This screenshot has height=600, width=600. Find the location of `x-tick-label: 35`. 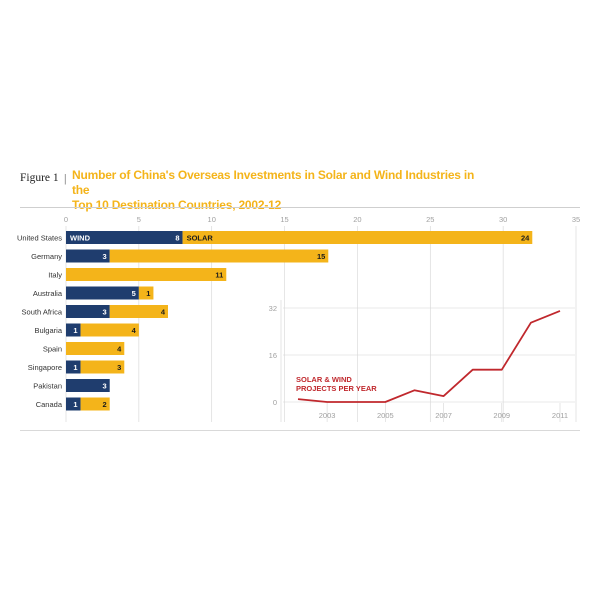

x-tick-label: 35 is located at coordinates (576, 219).